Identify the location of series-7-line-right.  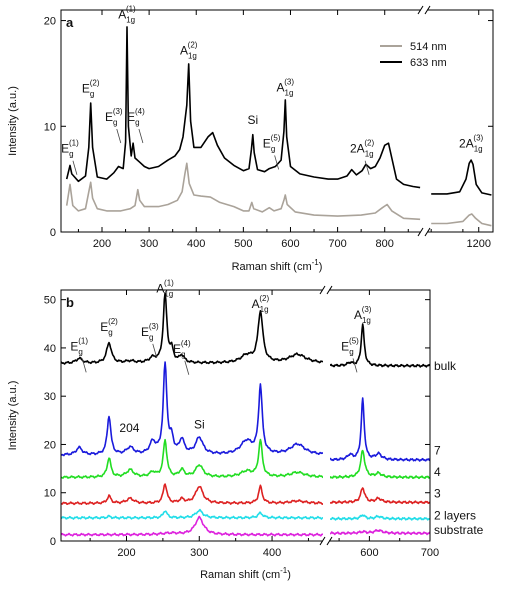
(380, 429).